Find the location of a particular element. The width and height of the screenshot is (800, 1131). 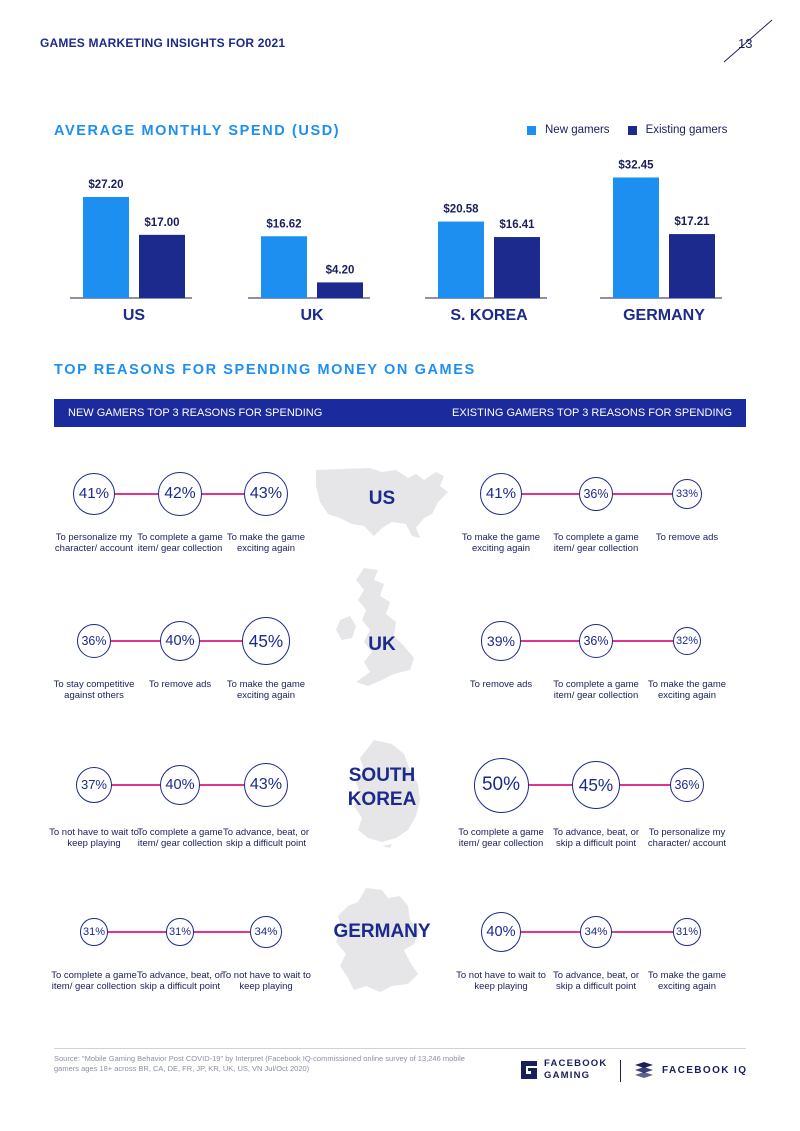

category-label: UK is located at coordinates (312, 315).